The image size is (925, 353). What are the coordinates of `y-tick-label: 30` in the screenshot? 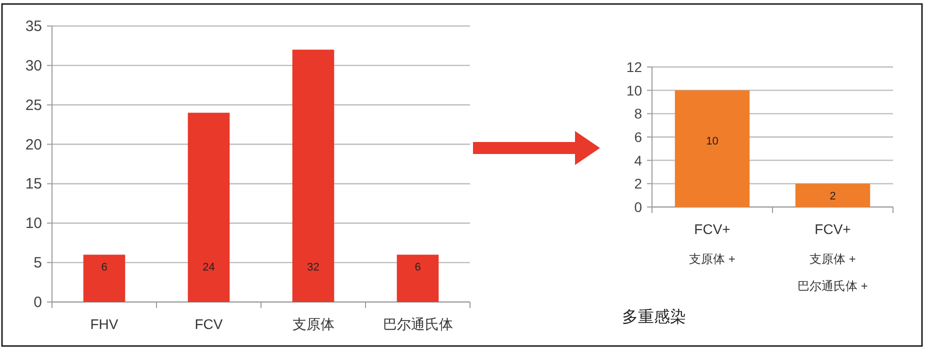 It's located at (33, 65).